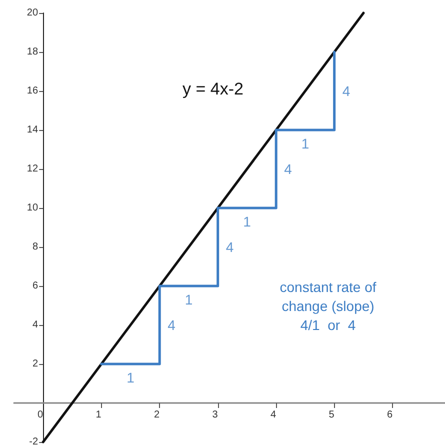 The image size is (445, 447). What do you see at coordinates (32, 208) in the screenshot?
I see `y-tick-label: 10` at bounding box center [32, 208].